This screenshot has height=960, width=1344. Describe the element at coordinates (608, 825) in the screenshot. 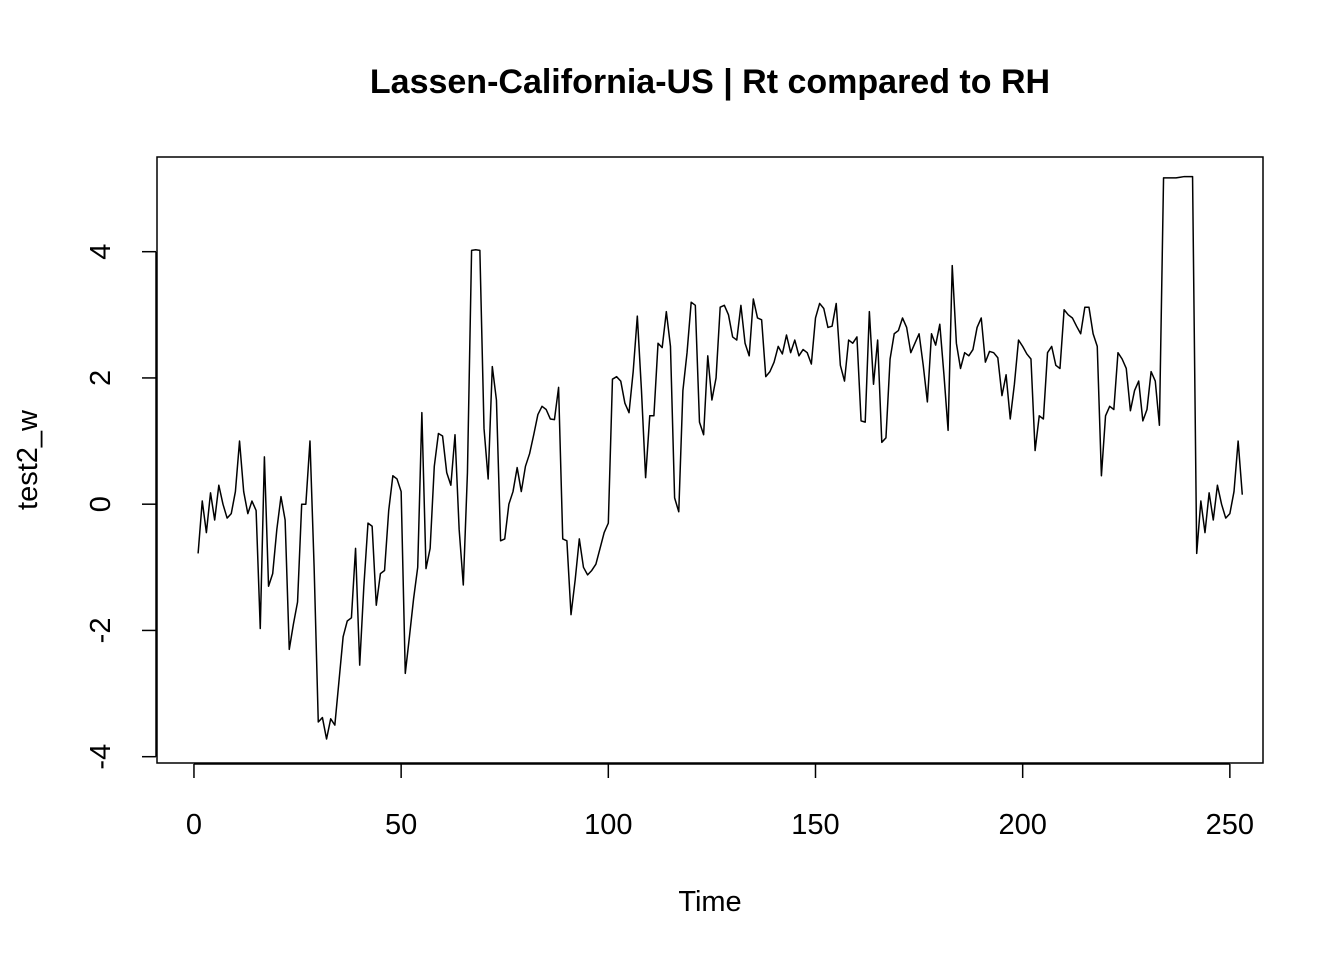

I see `x-tick-label: 100` at that location.